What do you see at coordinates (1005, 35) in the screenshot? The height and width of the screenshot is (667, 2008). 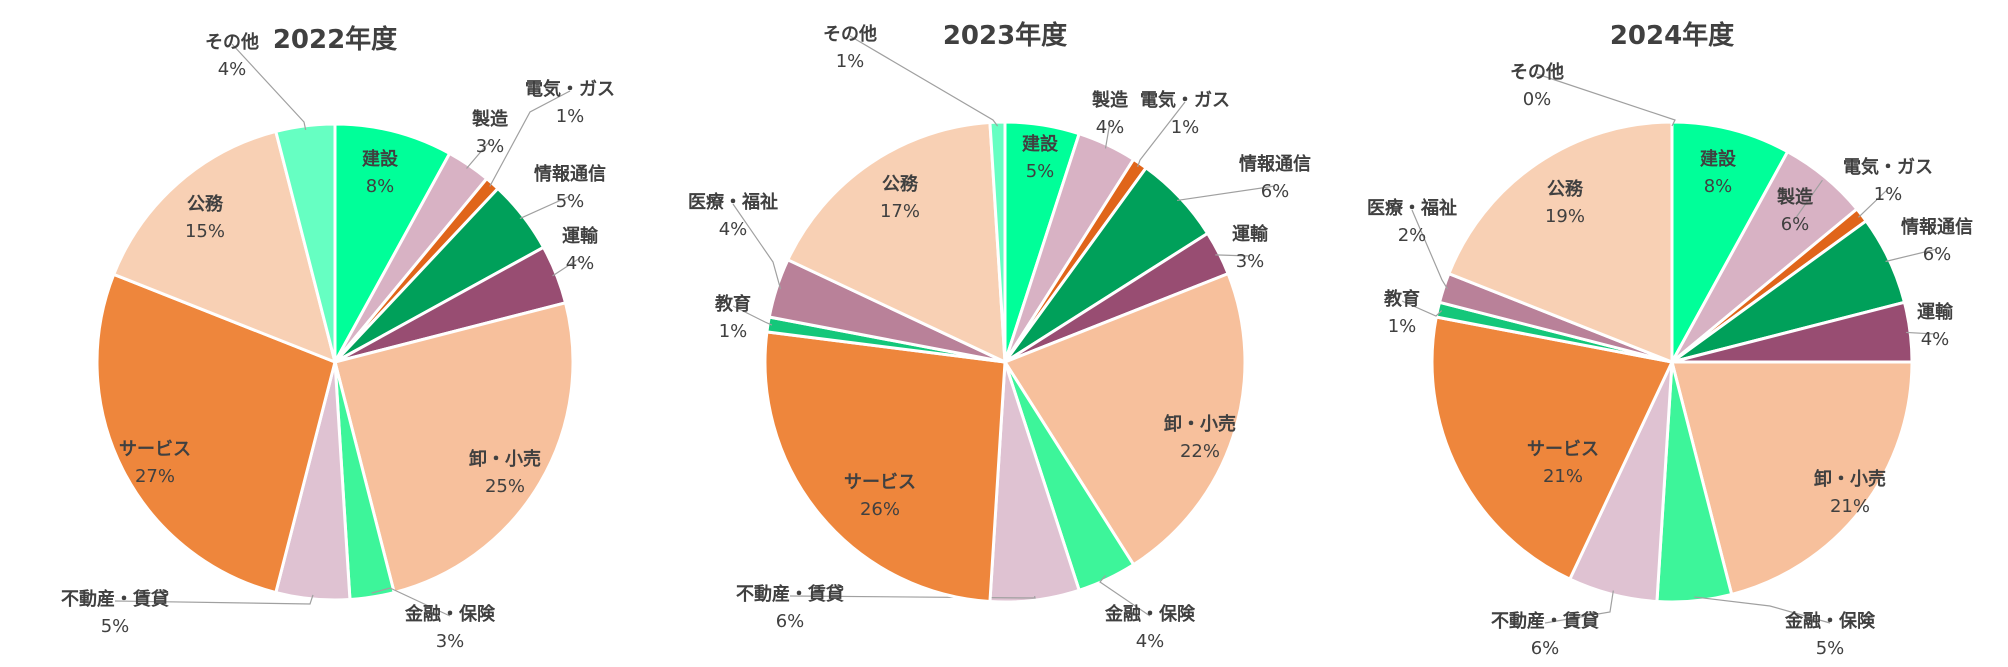 I see `chart-title: 2023年度` at bounding box center [1005, 35].